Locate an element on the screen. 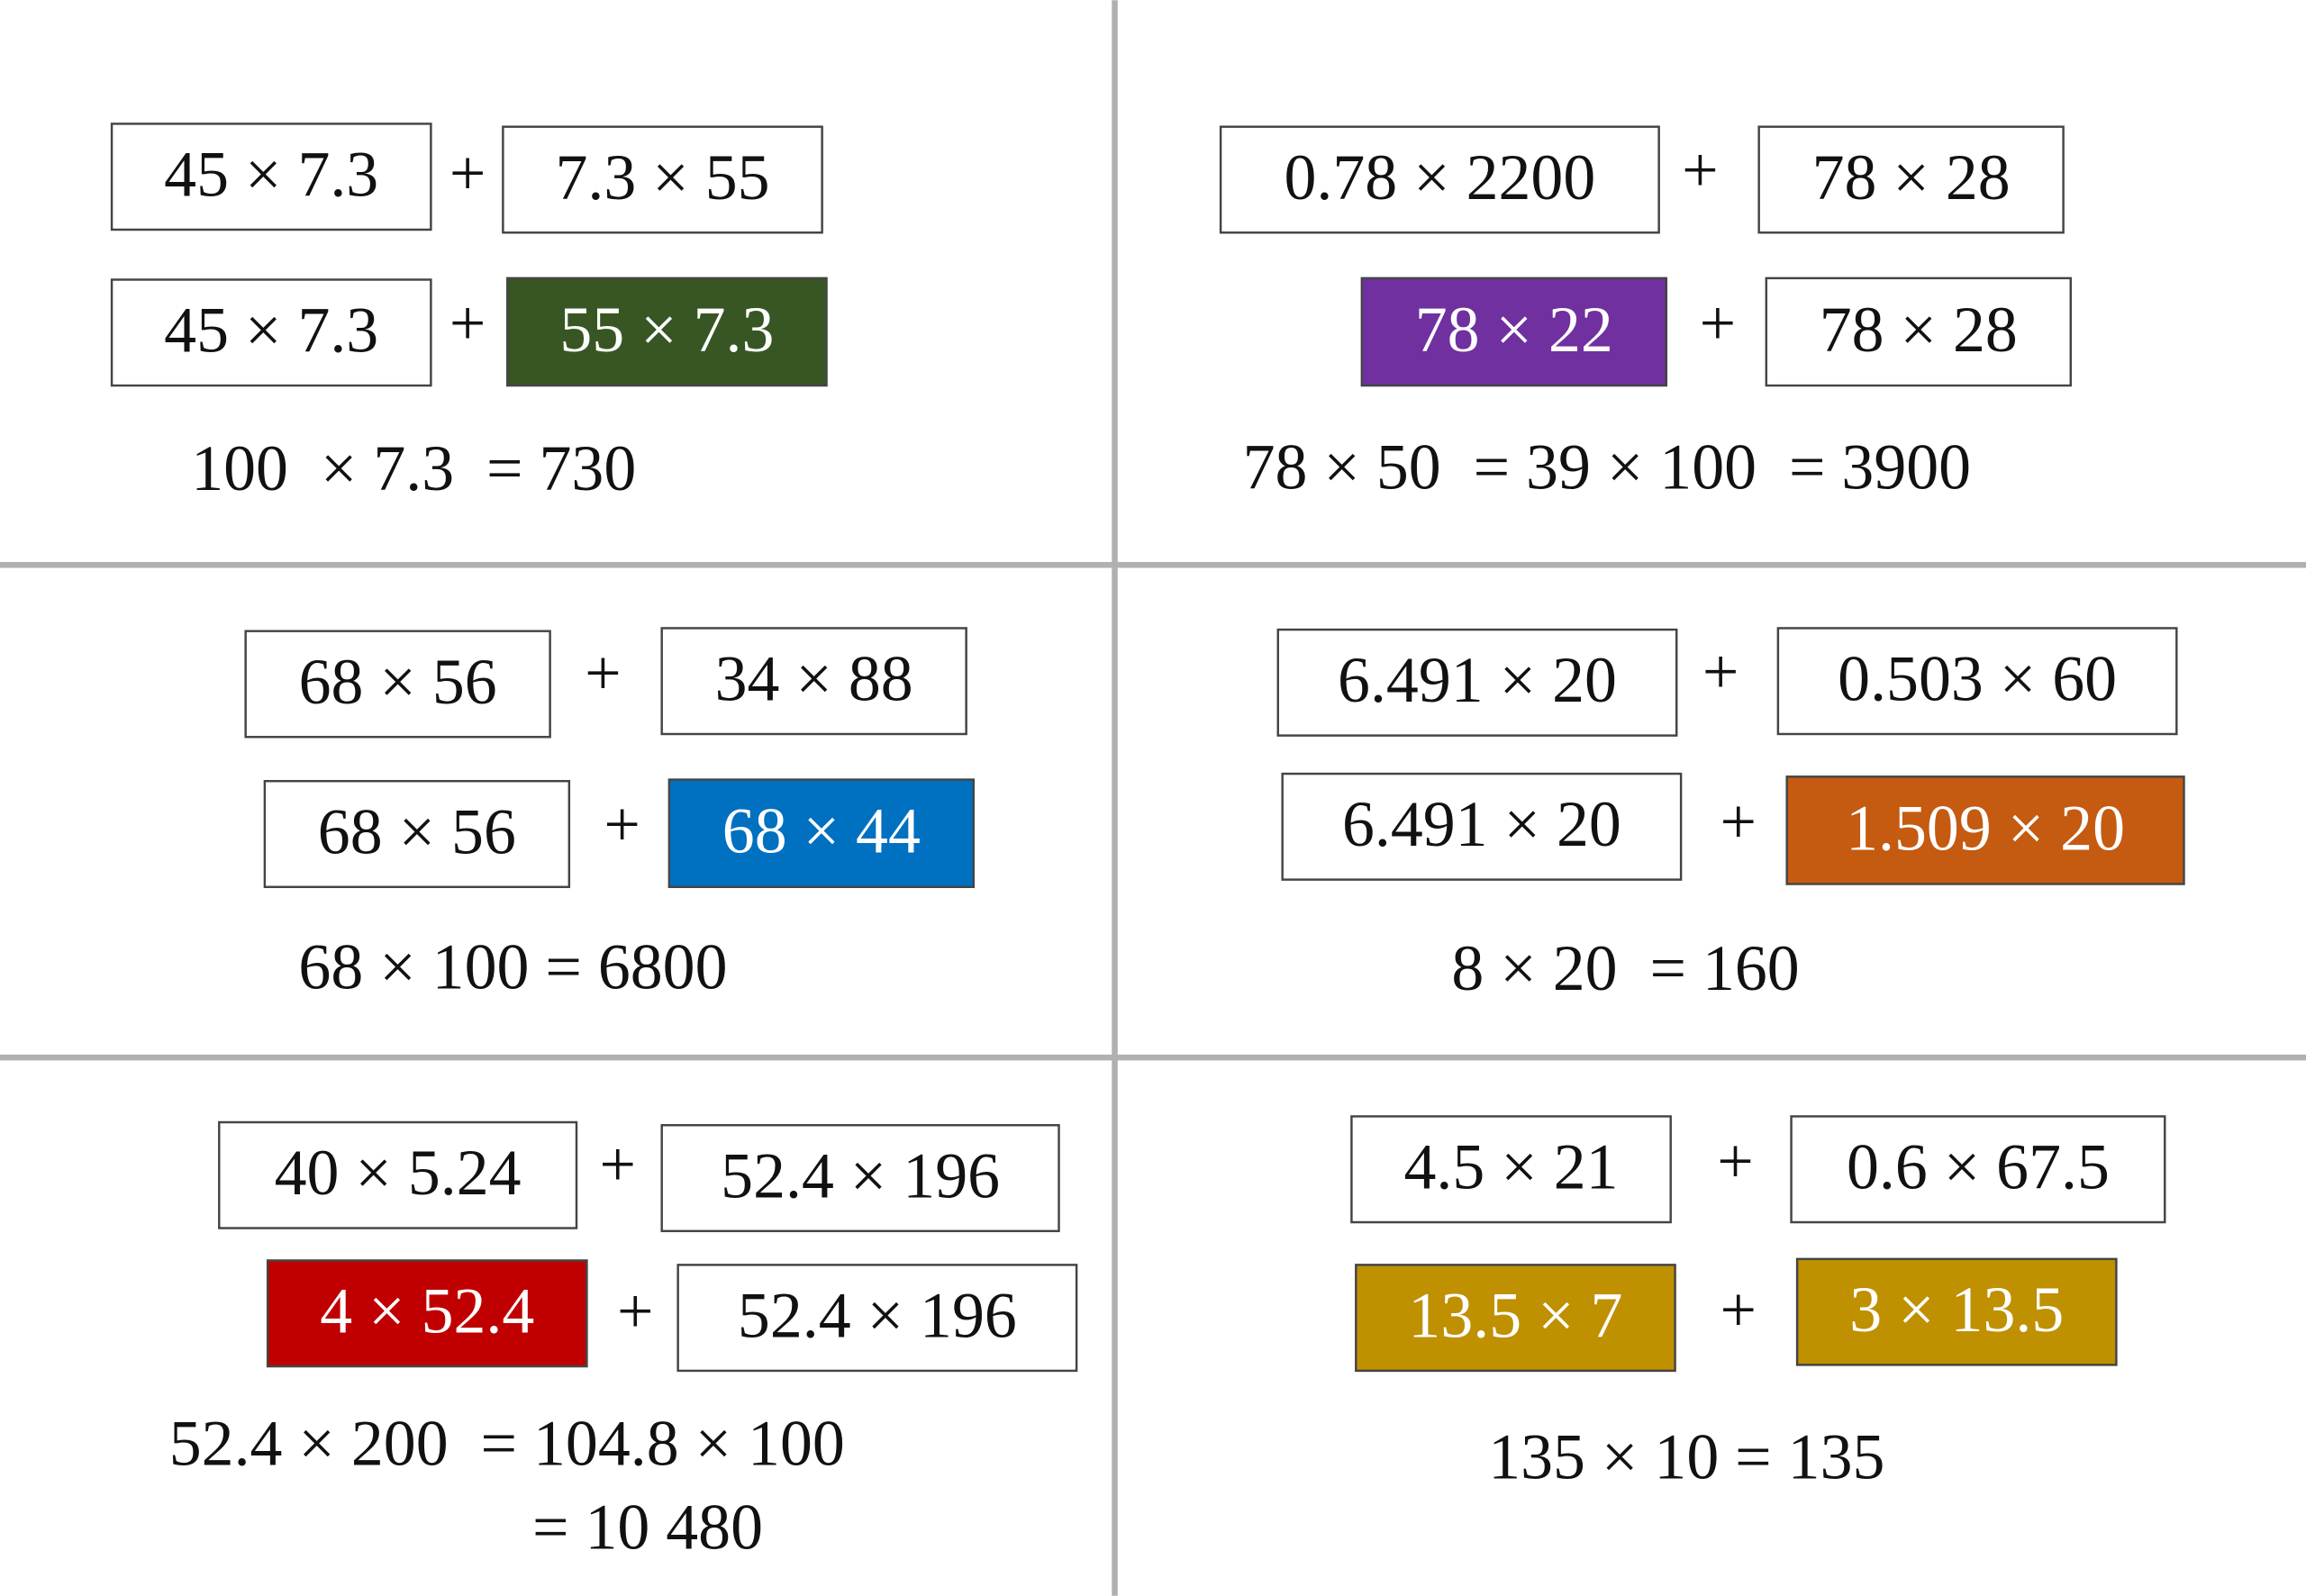 Image resolution: width=2306 pixels, height=1596 pixels. expression: 7.3 × 55 is located at coordinates (662, 177).